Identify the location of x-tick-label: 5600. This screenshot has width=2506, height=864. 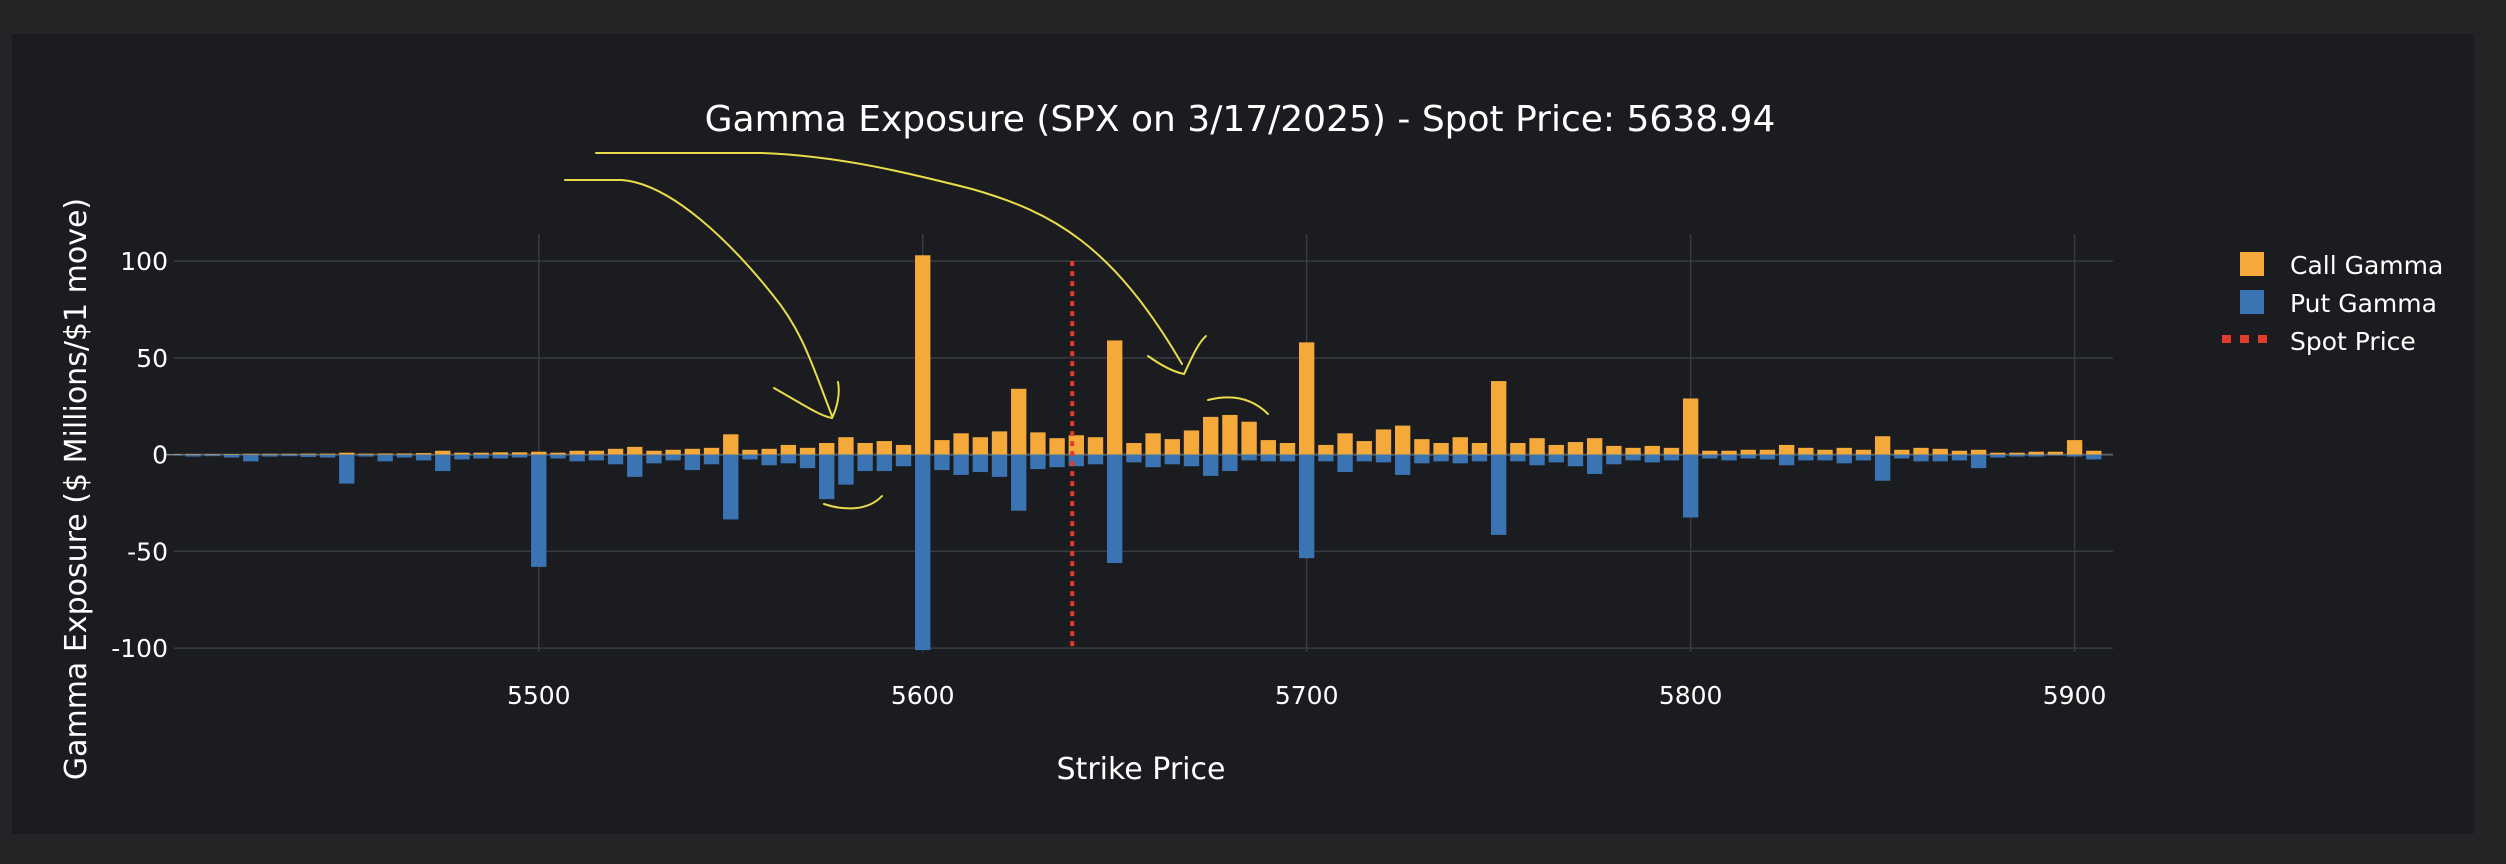
(923, 695).